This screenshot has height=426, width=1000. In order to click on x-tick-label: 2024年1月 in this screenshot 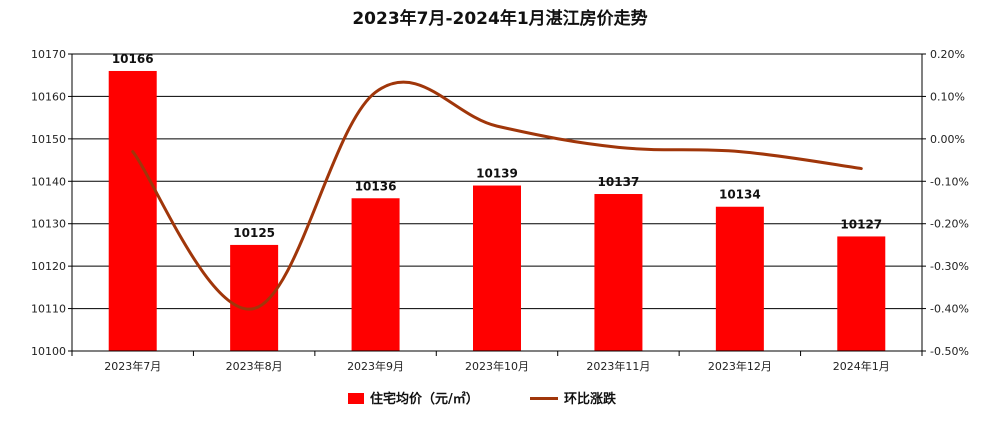, I will do `click(861, 366)`.